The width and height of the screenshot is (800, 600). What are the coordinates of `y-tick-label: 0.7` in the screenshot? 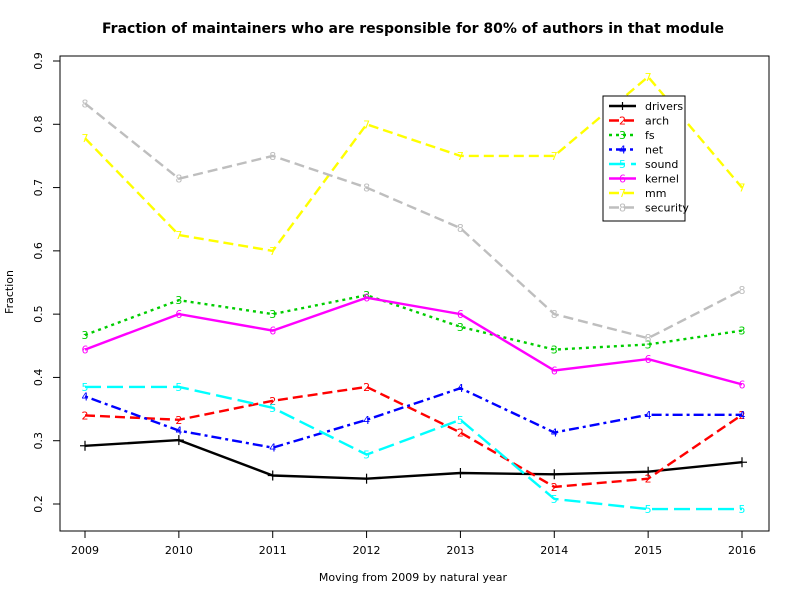 It's located at (38, 188).